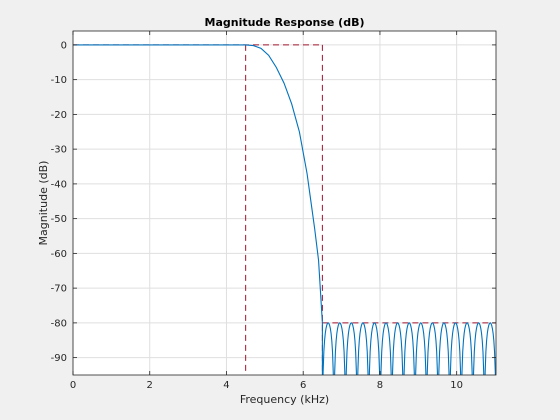 The width and height of the screenshot is (560, 420). What do you see at coordinates (284, 399) in the screenshot?
I see `x-axis-label: Frequency (kHz)` at bounding box center [284, 399].